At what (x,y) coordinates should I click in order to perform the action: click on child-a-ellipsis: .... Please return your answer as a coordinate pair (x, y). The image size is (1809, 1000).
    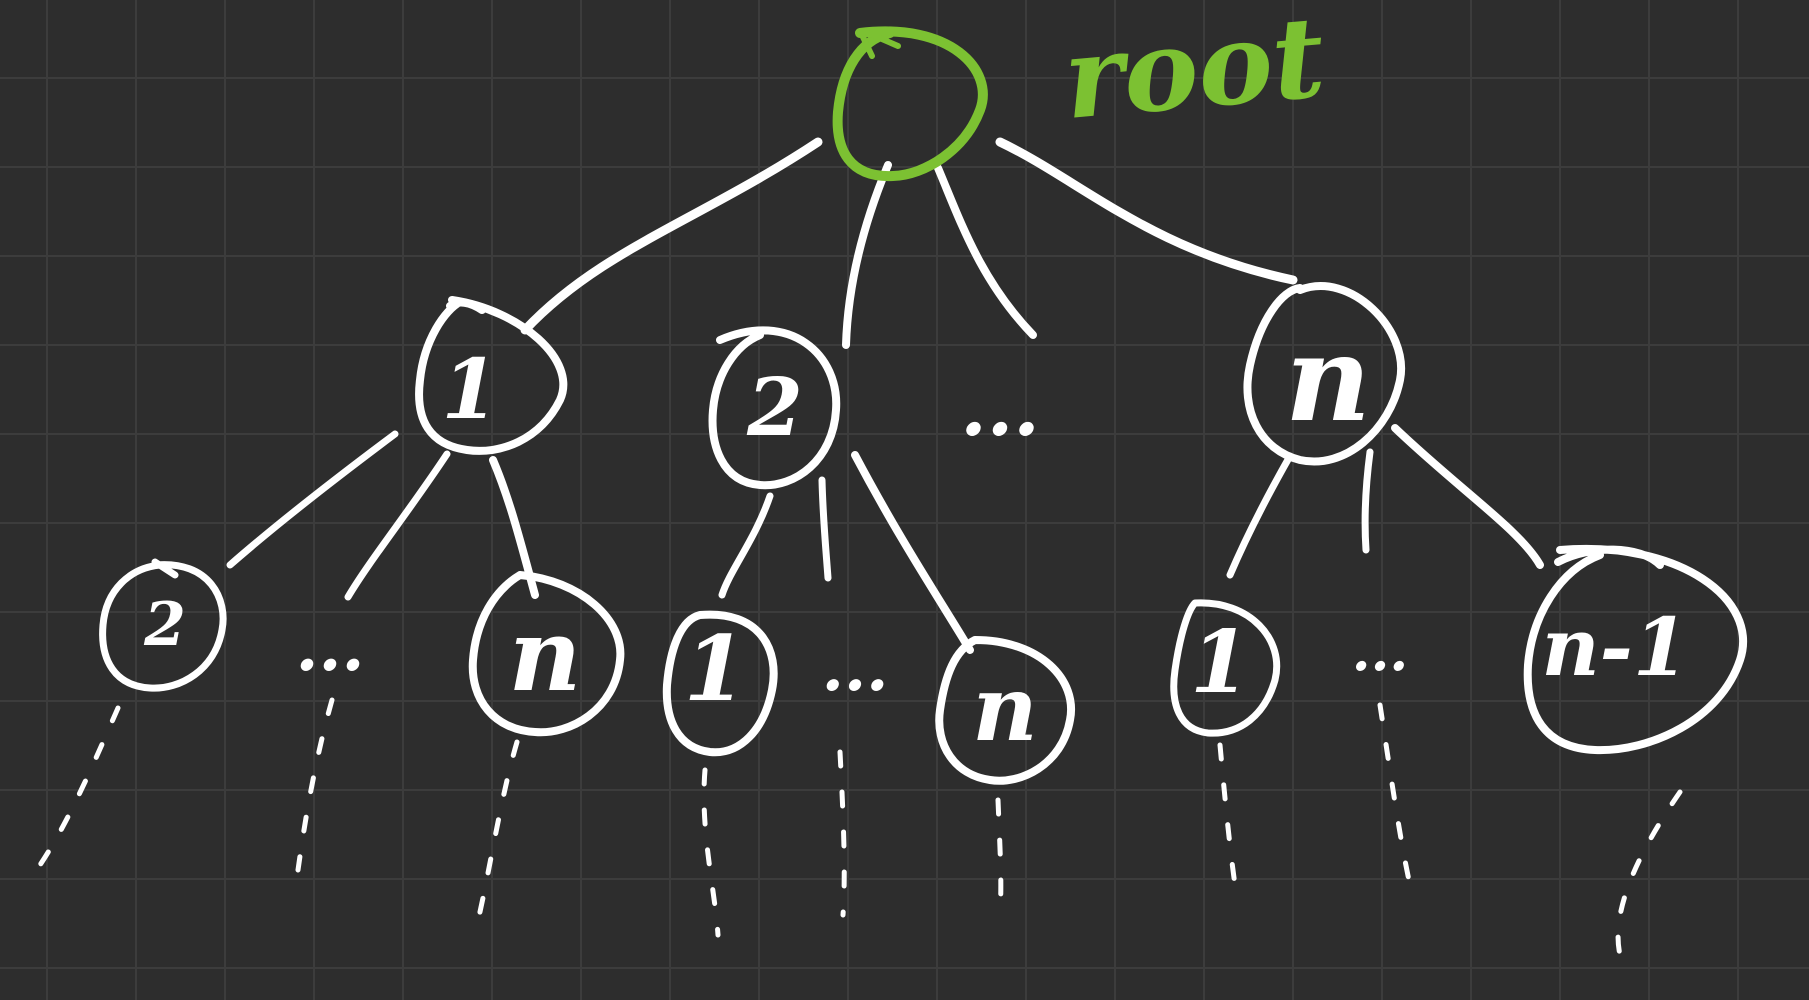
    Looking at the image, I should click on (330, 647).